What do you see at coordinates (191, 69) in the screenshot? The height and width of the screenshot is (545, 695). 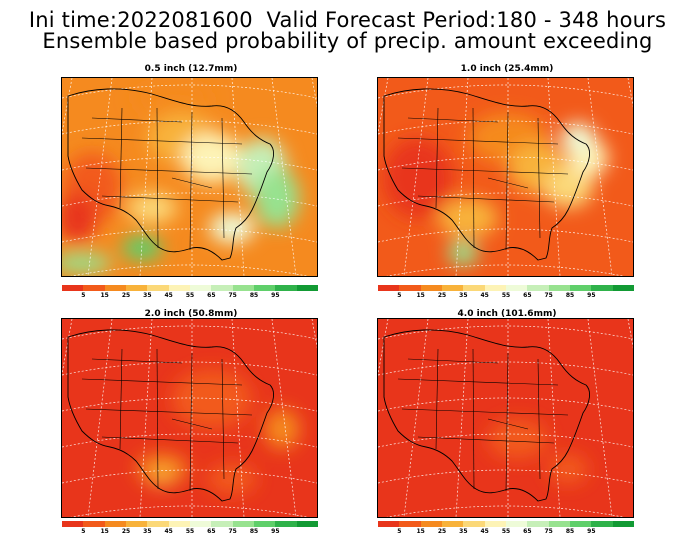 I see `panel-title-0.5inch: 0.5 inch (12.7mm)` at bounding box center [191, 69].